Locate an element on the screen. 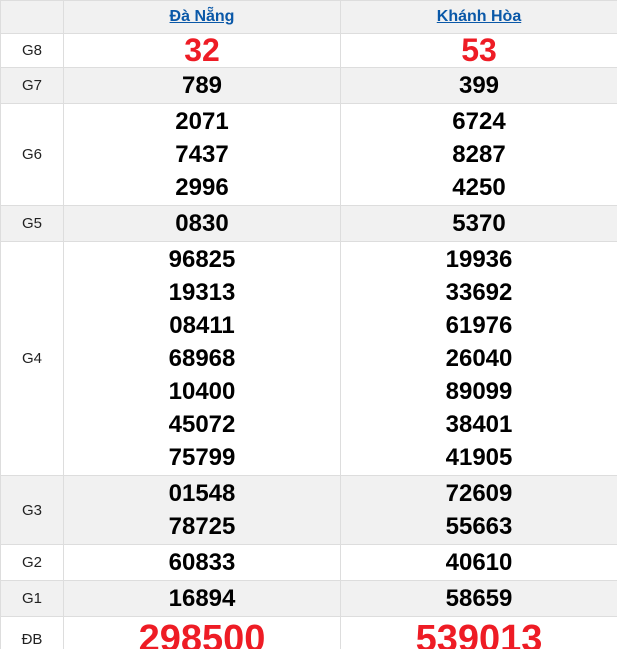 The height and width of the screenshot is (649, 617). prize-number: 01548 is located at coordinates (202, 493).